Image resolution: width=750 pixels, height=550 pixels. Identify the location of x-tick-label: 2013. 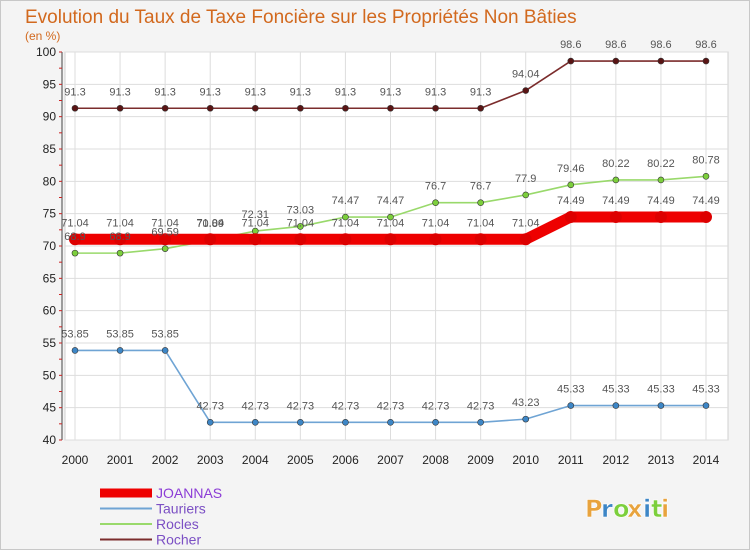
(661, 460).